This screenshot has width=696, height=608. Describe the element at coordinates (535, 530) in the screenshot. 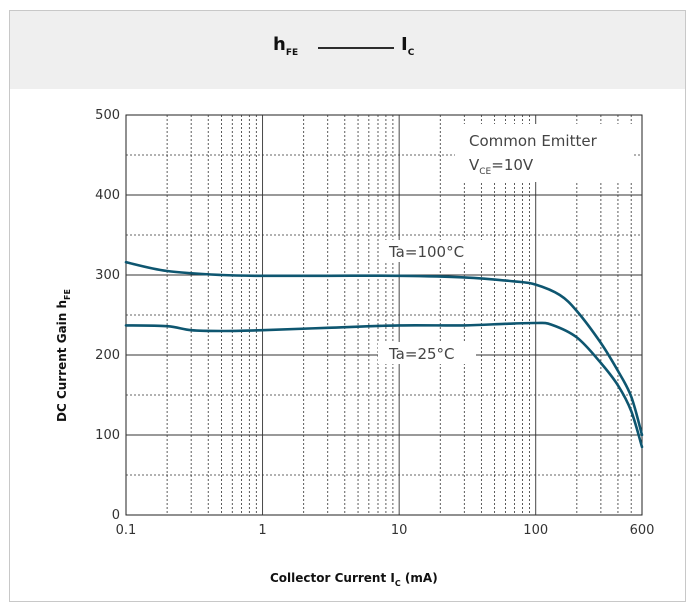

I see `x-tick-label: 100` at that location.